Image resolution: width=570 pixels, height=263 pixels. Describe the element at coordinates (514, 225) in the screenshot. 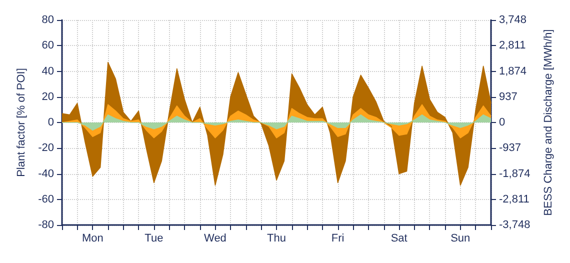

I see `y2-tick-label: -3,748` at that location.